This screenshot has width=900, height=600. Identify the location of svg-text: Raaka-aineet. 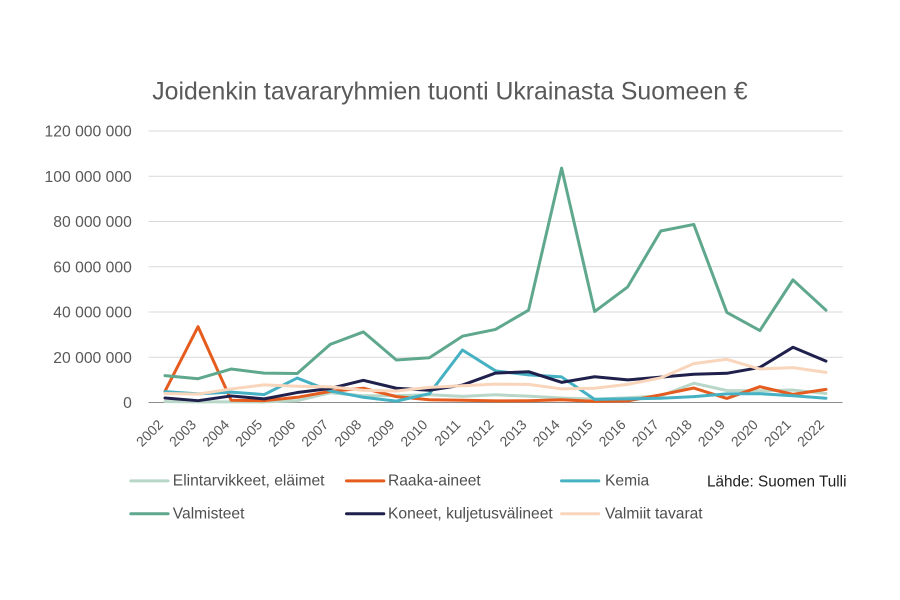
(434, 481).